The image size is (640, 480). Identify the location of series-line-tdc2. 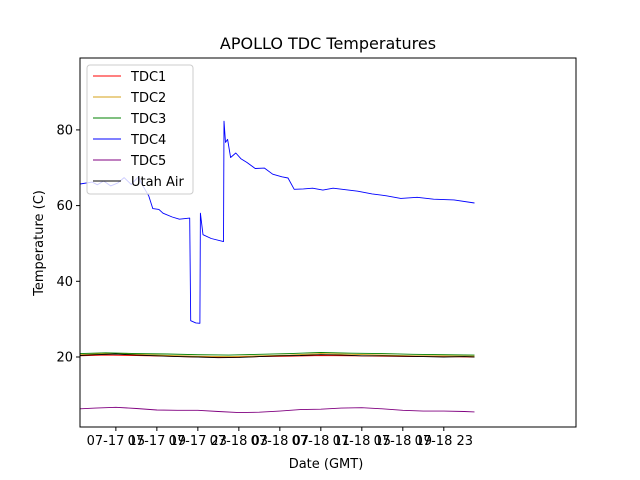
(277, 355).